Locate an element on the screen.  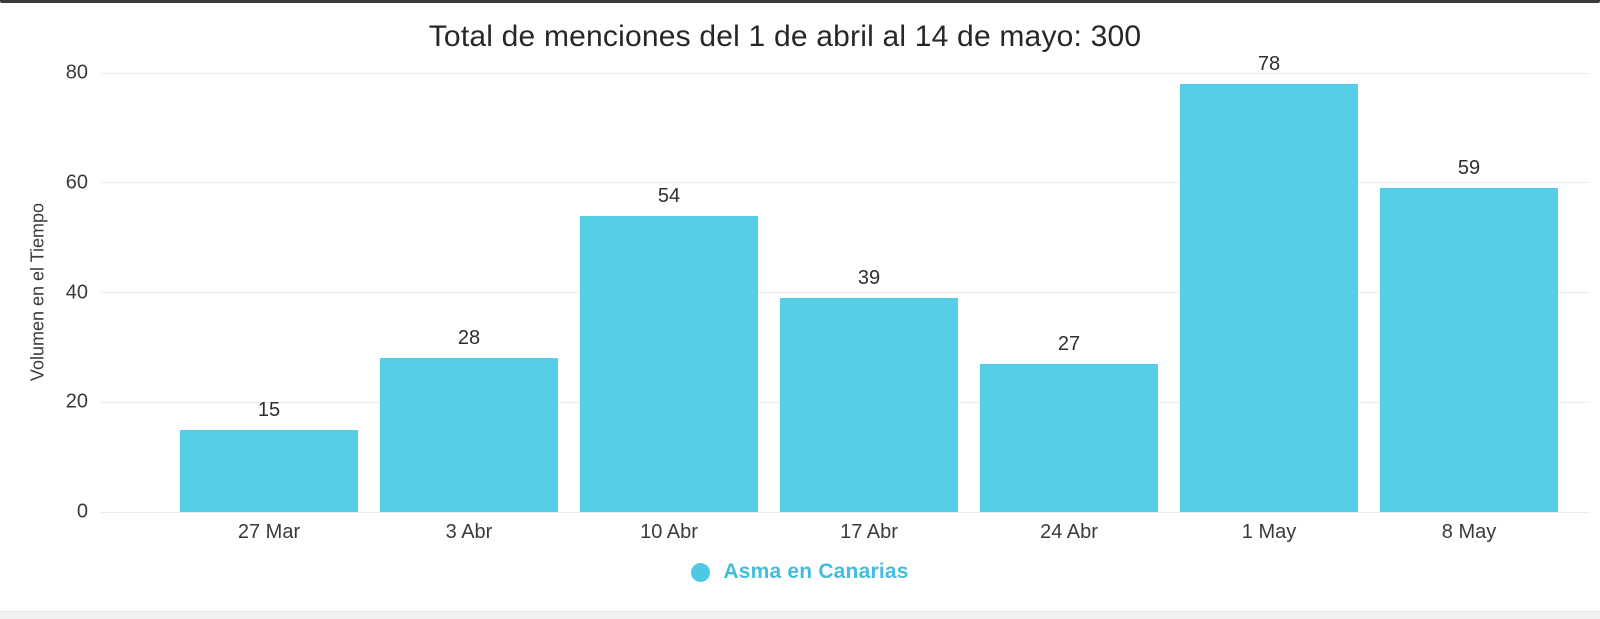
bar-slot-3-abr: 28 3 Abr is located at coordinates (469, 308).